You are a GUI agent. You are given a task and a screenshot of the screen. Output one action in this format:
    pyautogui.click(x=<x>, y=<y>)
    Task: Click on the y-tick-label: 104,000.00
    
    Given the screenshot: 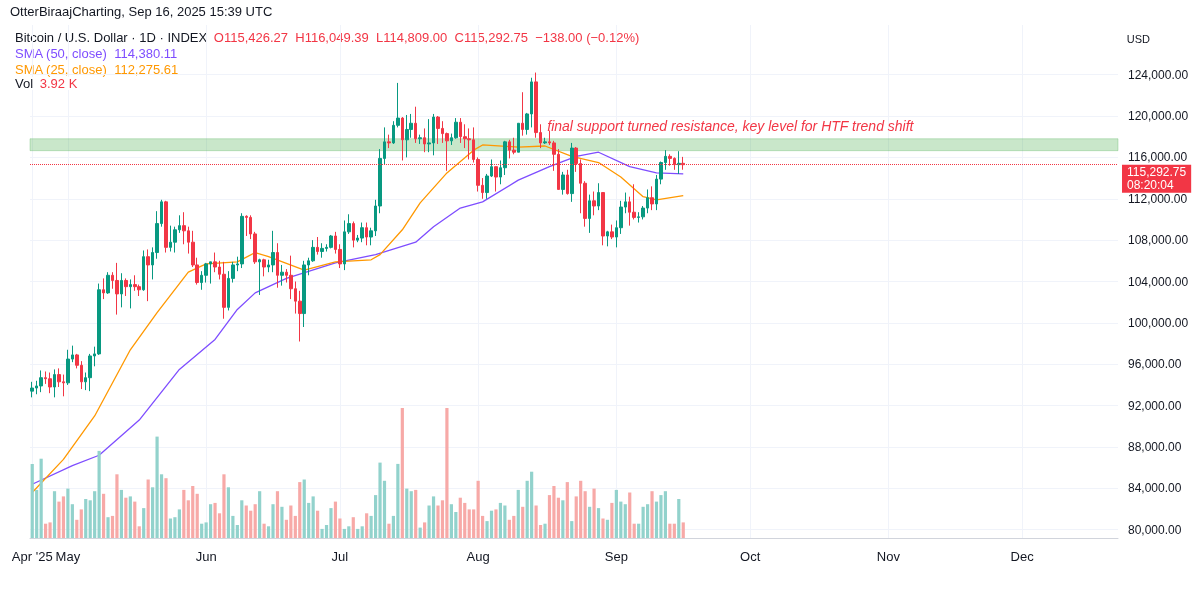 What is the action you would take?
    pyautogui.click(x=1158, y=281)
    